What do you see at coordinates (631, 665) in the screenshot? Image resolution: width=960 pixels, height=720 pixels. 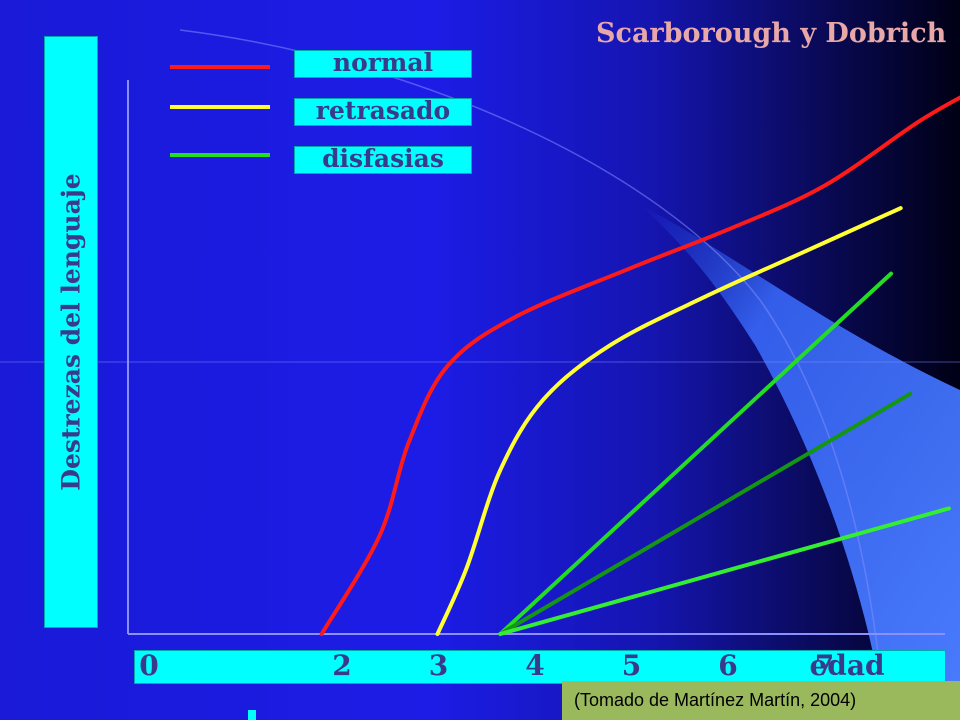 I see `x-tick-label: 5` at bounding box center [631, 665].